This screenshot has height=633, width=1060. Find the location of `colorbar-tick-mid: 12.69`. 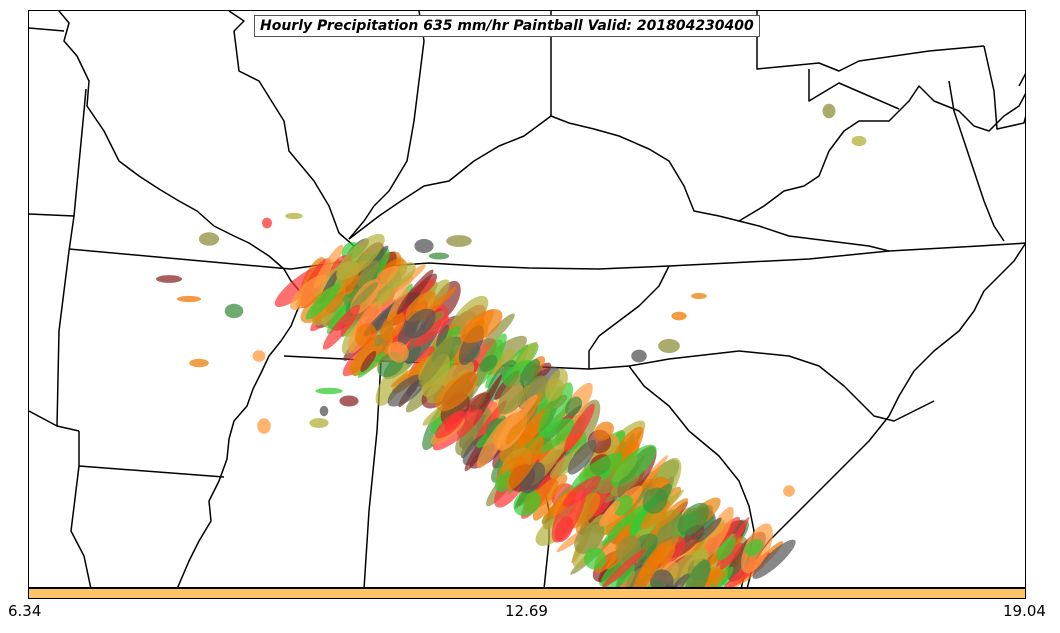

colorbar-tick-mid: 12.69 is located at coordinates (526, 611).